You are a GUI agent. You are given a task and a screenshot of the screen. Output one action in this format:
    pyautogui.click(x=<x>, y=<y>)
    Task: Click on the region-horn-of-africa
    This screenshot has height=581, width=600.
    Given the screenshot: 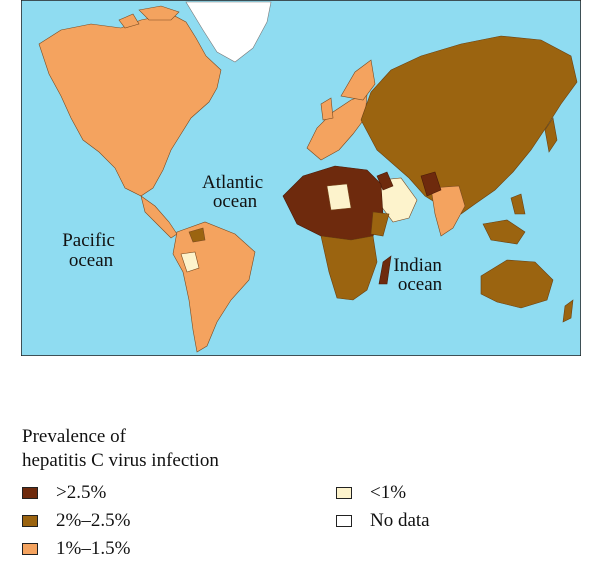 What is the action you would take?
    pyautogui.click(x=380, y=224)
    